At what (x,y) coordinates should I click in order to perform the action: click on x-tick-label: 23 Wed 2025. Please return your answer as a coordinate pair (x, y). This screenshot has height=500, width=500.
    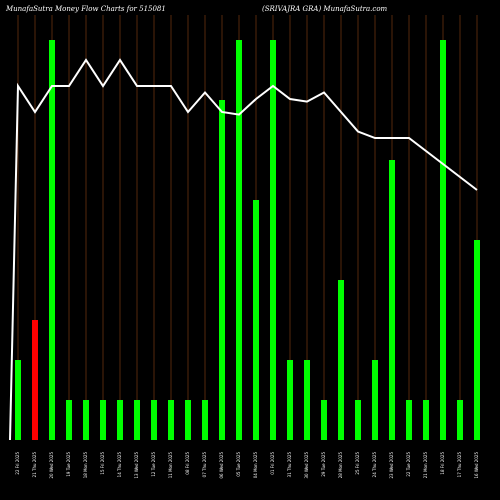
    Looking at the image, I should click on (391, 465).